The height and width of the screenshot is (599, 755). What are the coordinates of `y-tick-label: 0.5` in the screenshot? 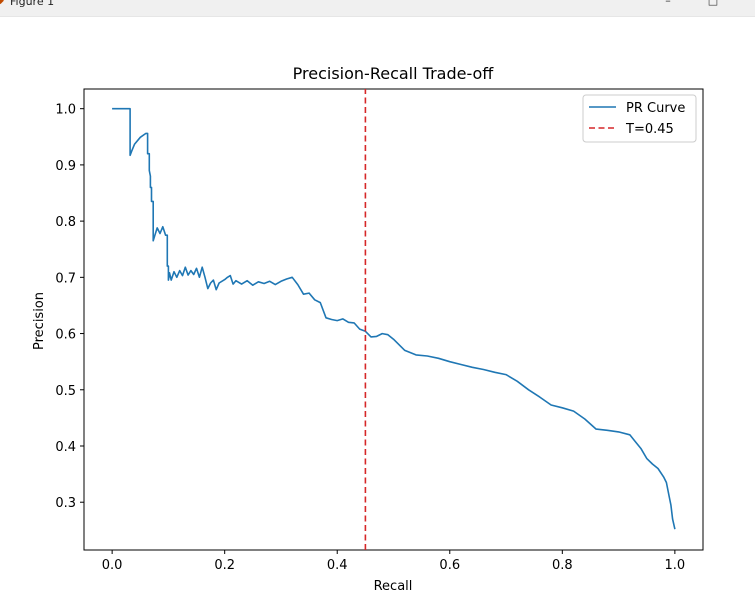 It's located at (65, 391).